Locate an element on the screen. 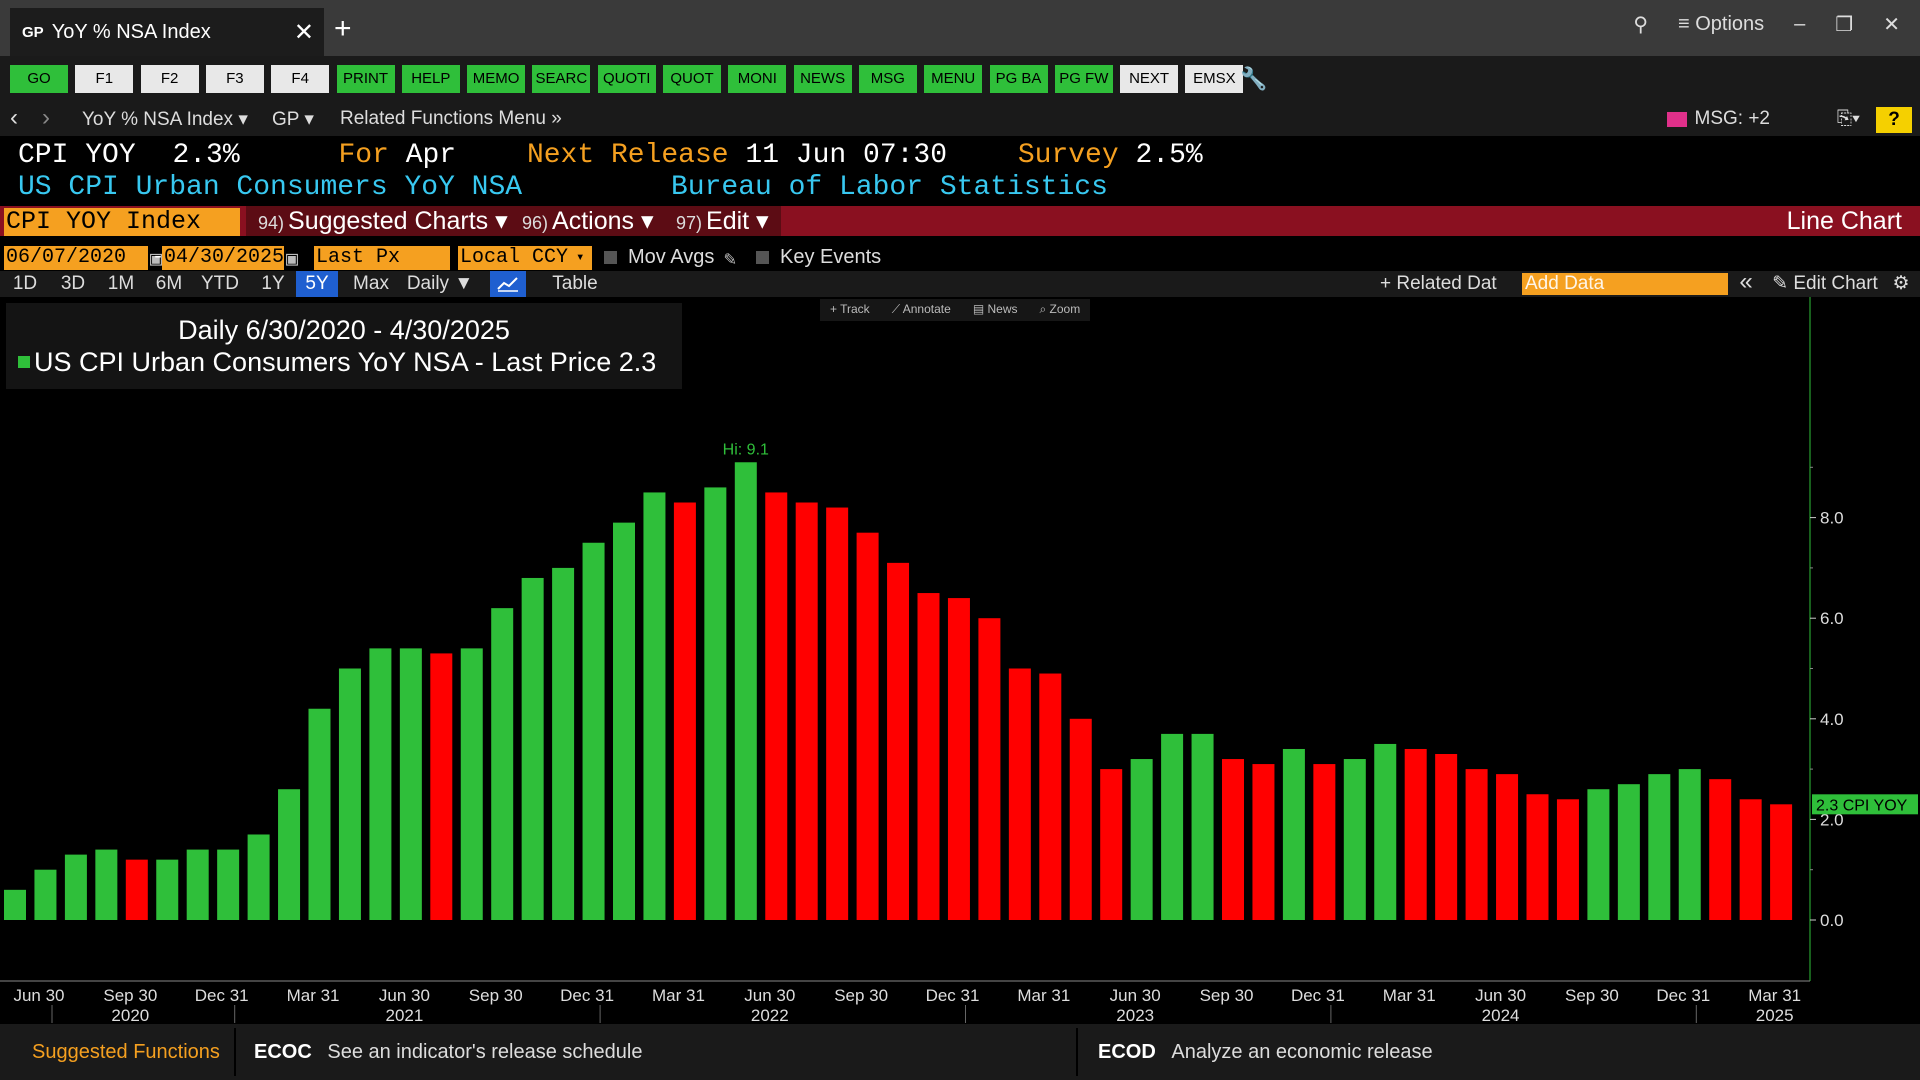 The width and height of the screenshot is (1920, 1080). fkey-menu-button: MENU is located at coordinates (953, 79).